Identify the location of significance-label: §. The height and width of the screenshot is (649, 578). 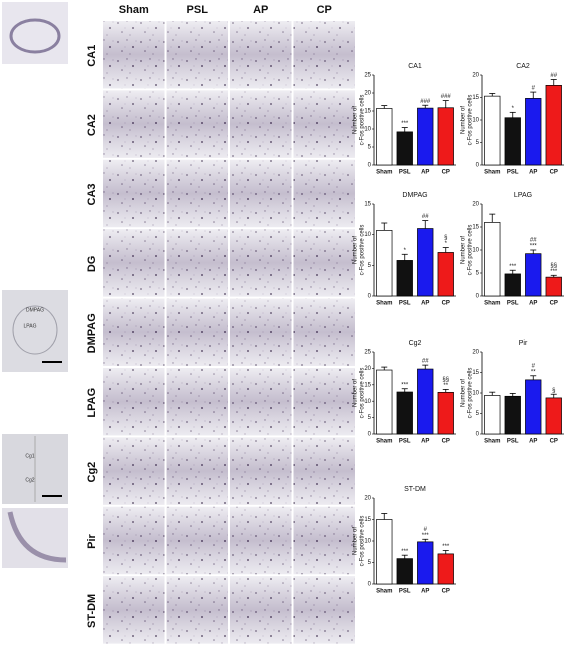
(445, 238).